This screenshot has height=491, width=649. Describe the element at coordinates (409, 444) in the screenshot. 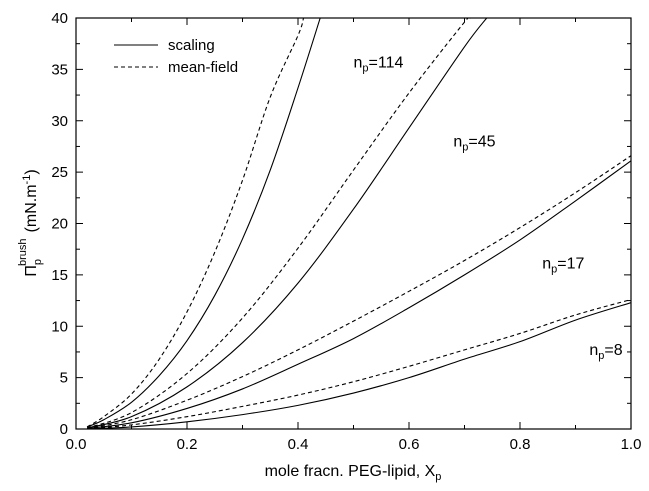

I see `x-tick-label: 0.6` at that location.